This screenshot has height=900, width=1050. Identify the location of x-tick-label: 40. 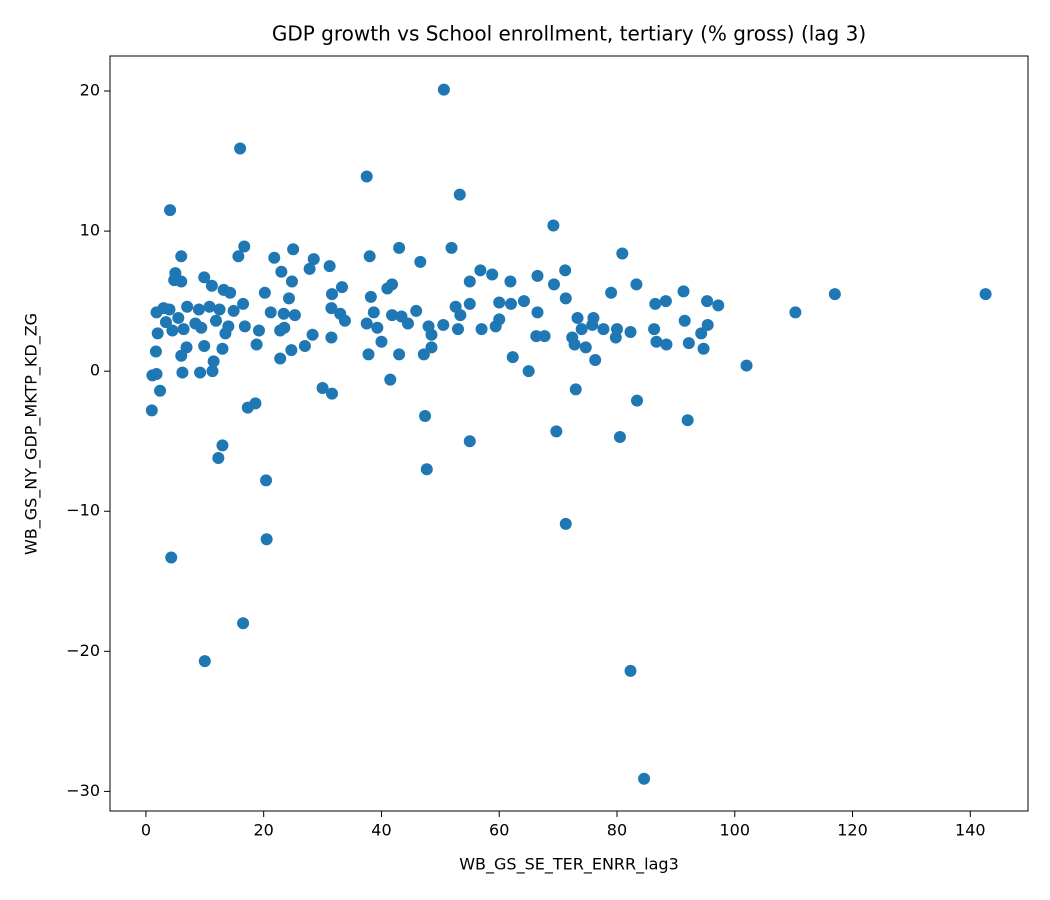
(381, 830).